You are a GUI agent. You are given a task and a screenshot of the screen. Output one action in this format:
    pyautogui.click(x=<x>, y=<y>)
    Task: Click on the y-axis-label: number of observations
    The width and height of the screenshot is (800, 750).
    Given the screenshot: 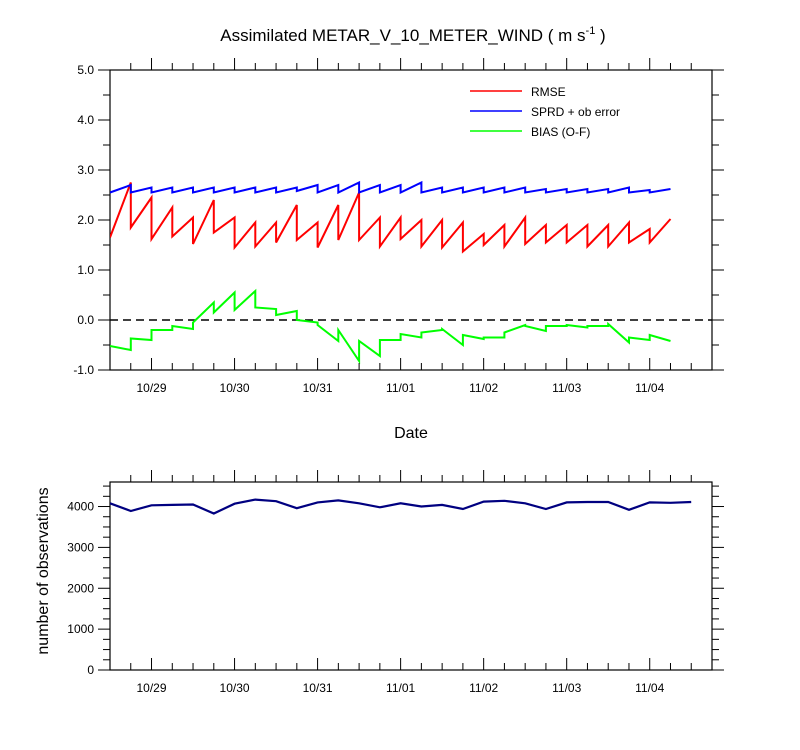 What is the action you would take?
    pyautogui.click(x=43, y=570)
    